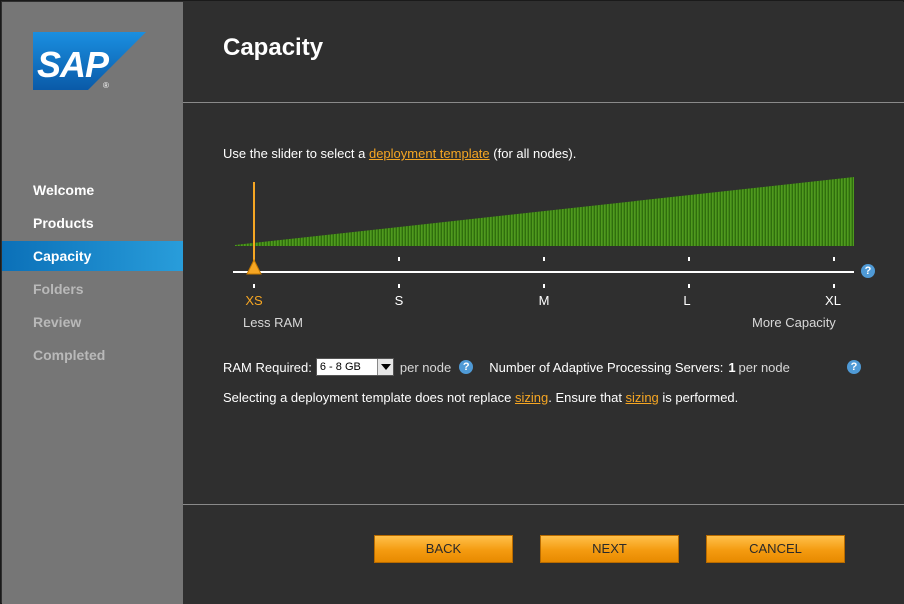 Image resolution: width=904 pixels, height=604 pixels. What do you see at coordinates (273, 322) in the screenshot?
I see `less-ram-label: Less RAM` at bounding box center [273, 322].